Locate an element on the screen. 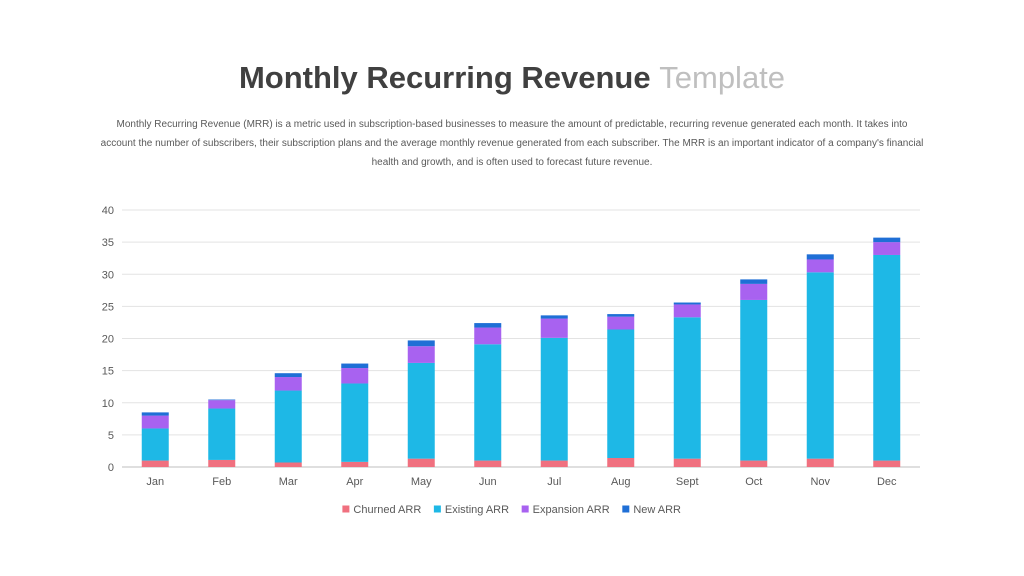 Image resolution: width=1024 pixels, height=576 pixels. x-axis-ticks: Jan Feb Mar Apr May Jun Jul Aug Sept Oct Nov Dec is located at coordinates (521, 482).